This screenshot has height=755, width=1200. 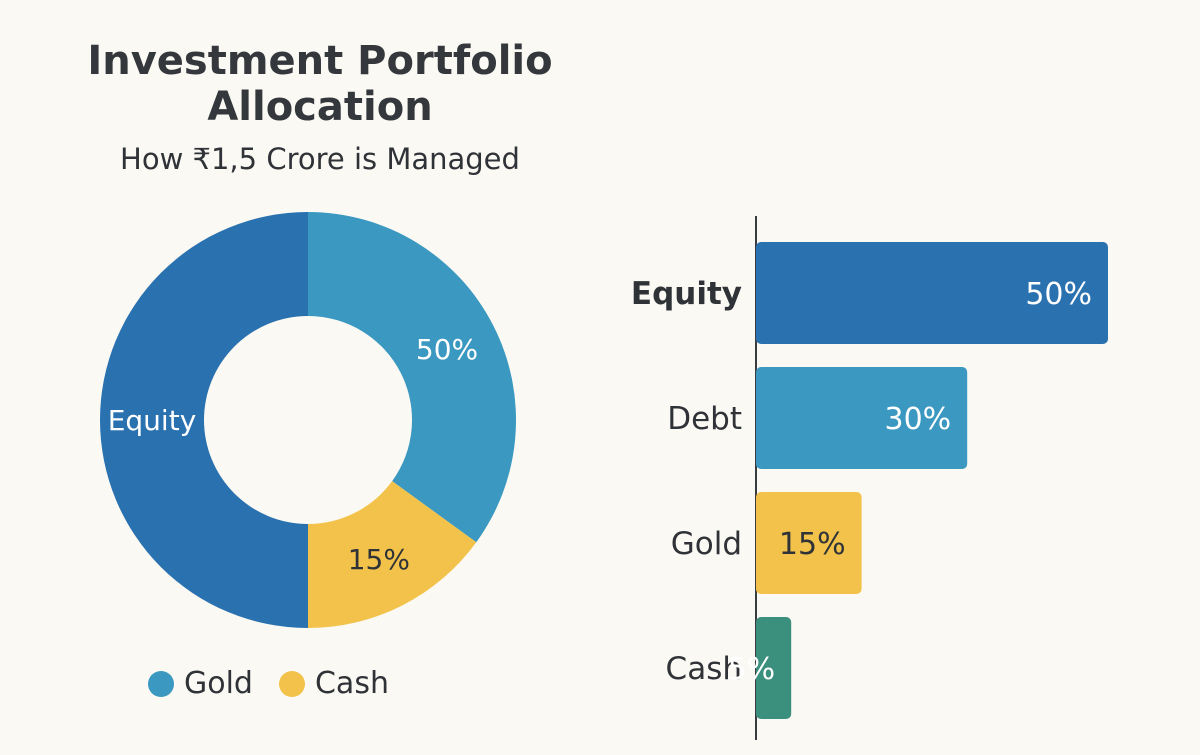 What do you see at coordinates (706, 544) in the screenshot?
I see `bar-category-gold: Gold` at bounding box center [706, 544].